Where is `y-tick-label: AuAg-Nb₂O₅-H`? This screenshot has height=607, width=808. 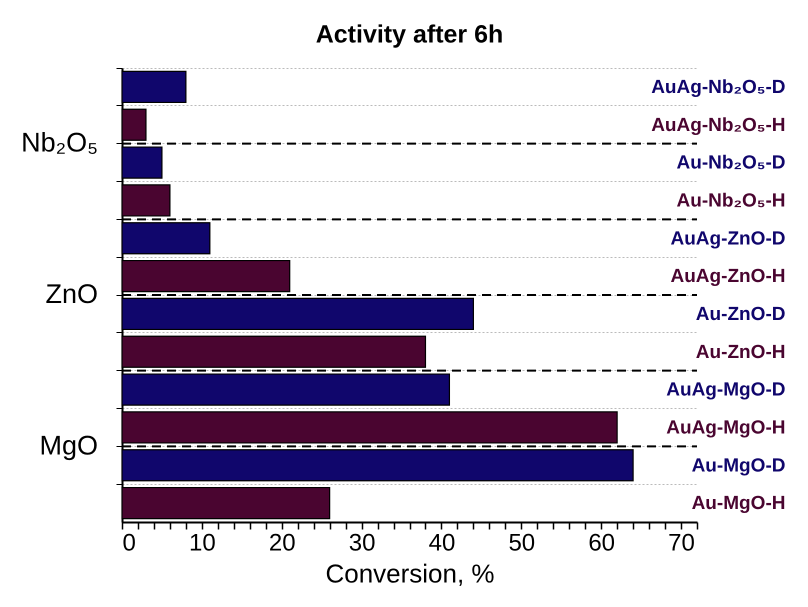
y-tick-label: AuAg-Nb₂O₅-H is located at coordinates (718, 125).